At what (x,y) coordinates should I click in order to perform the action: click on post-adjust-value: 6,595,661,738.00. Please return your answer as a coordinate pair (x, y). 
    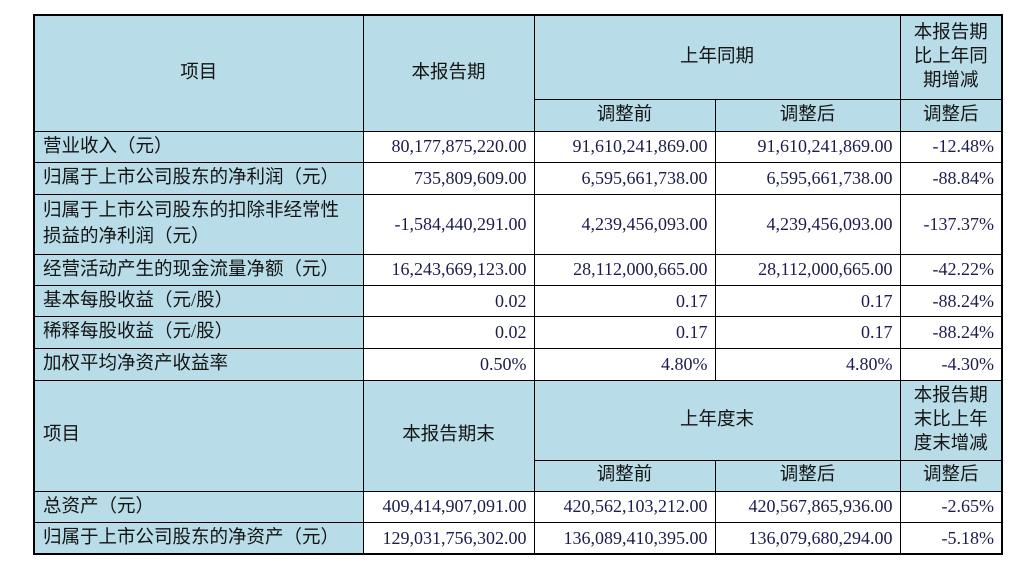
    Looking at the image, I should click on (807, 178).